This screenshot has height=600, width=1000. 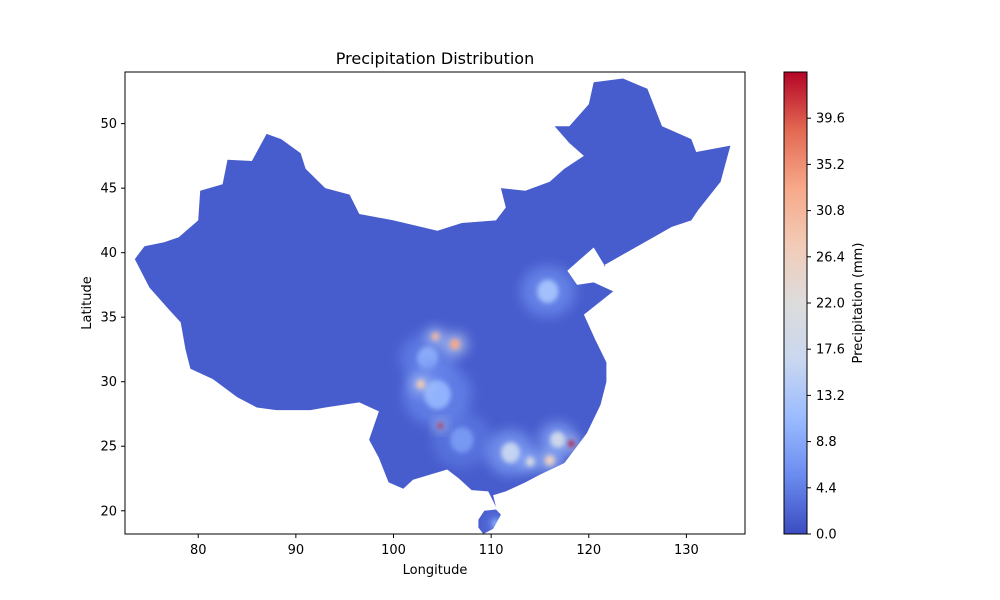 I want to click on colorbar-tick-label: 39.6, so click(x=830, y=119).